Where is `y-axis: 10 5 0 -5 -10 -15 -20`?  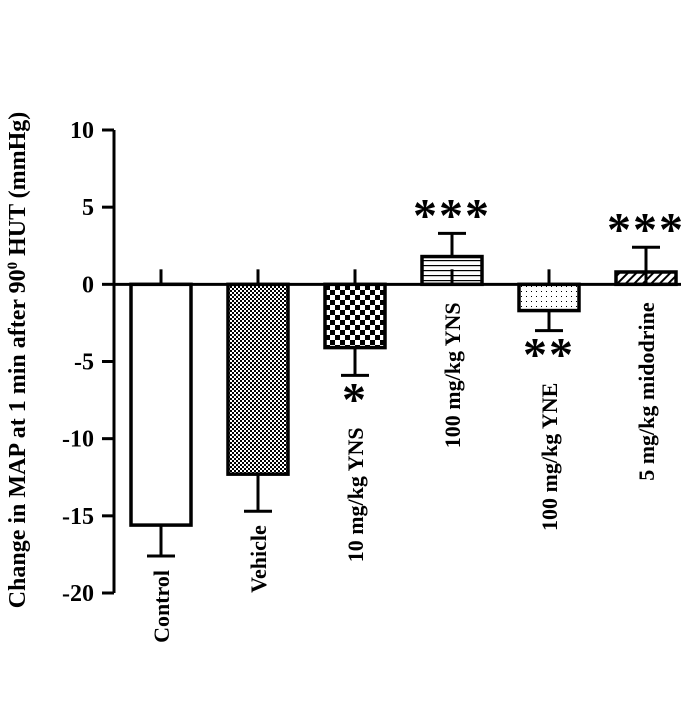 y-axis: 10 5 0 -5 -10 -15 -20 is located at coordinates (89, 362).